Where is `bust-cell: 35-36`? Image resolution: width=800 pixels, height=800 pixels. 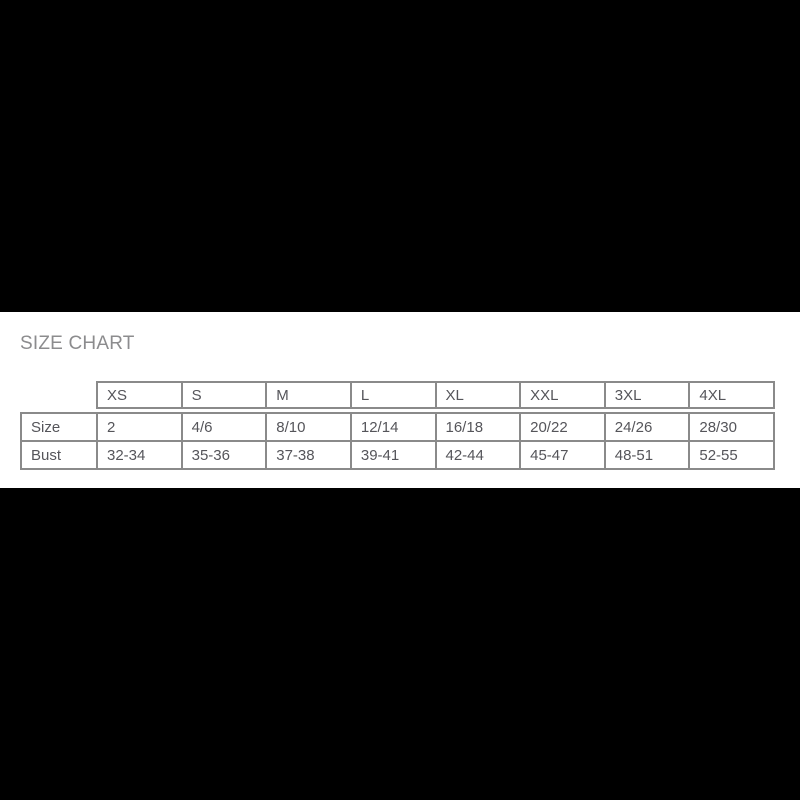 bust-cell: 35-36 is located at coordinates (224, 455).